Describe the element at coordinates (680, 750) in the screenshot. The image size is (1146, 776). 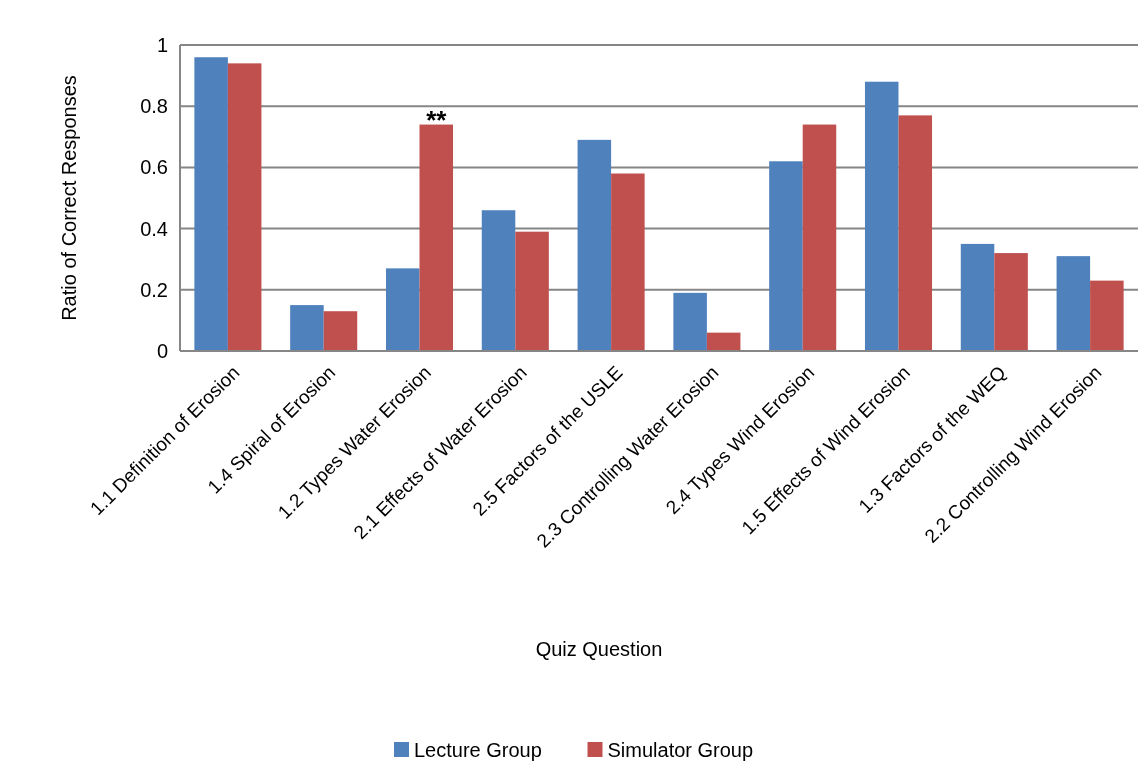
I see `legend-label: Simulator Group` at that location.